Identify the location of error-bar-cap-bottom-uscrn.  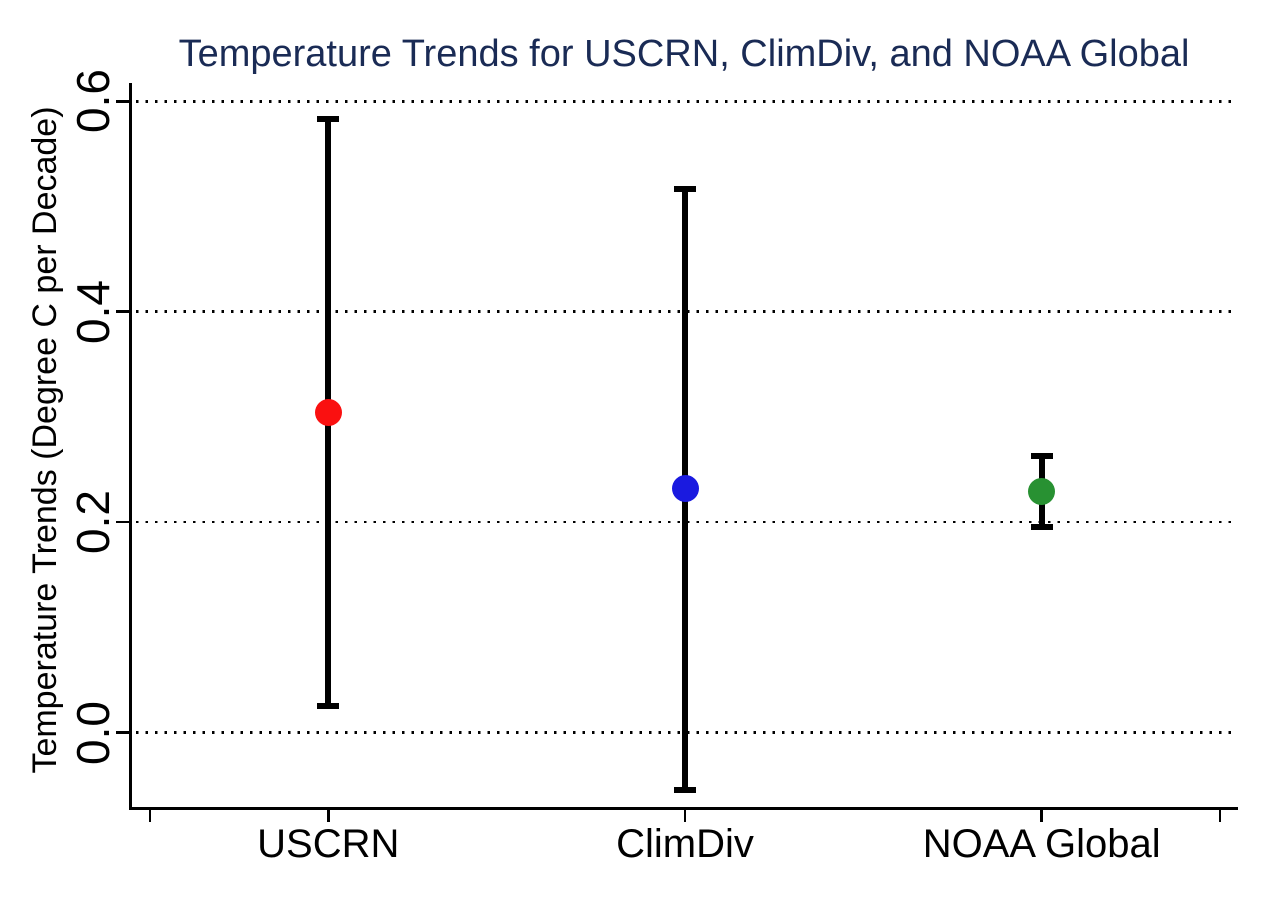
(328, 706).